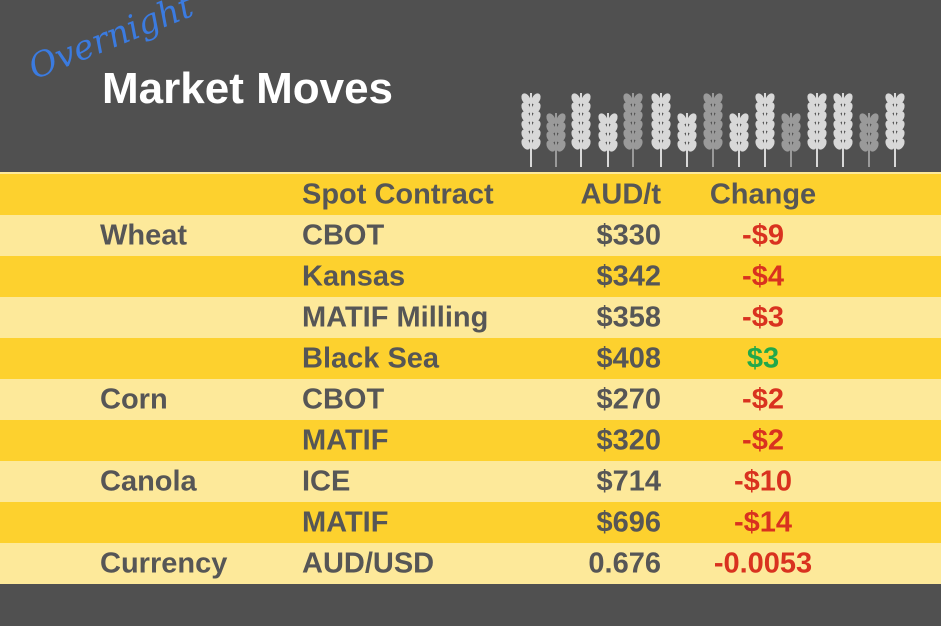 The height and width of the screenshot is (626, 941). I want to click on group-label: Corn, so click(134, 399).